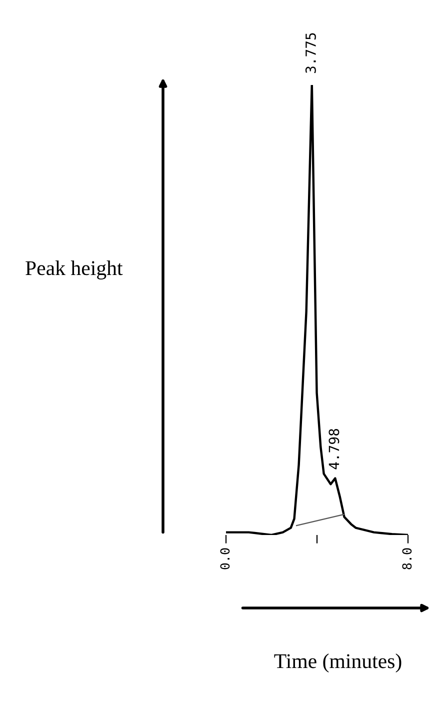 This screenshot has width=433, height=708. Describe the element at coordinates (334, 449) in the screenshot. I see `annotation: 4.798` at that location.